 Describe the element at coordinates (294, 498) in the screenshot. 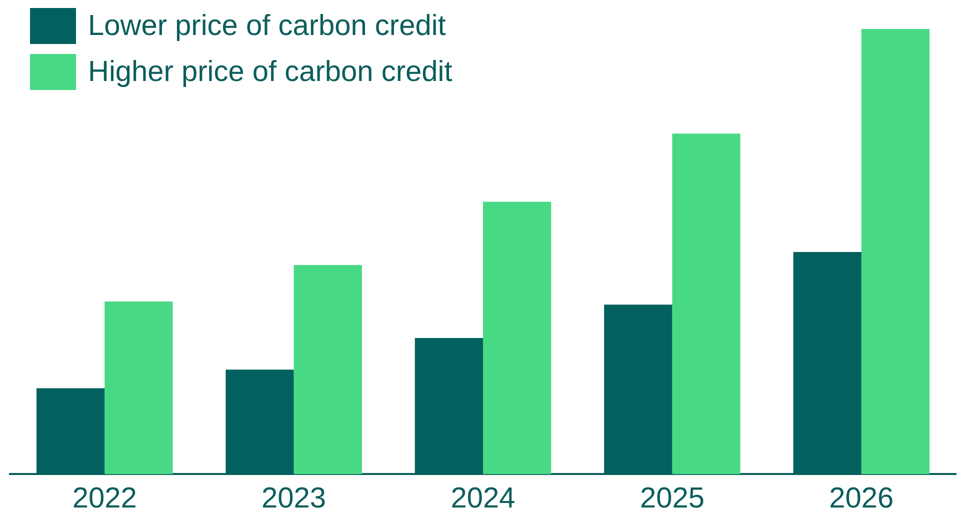

I see `x-tick-label: 2023` at that location.